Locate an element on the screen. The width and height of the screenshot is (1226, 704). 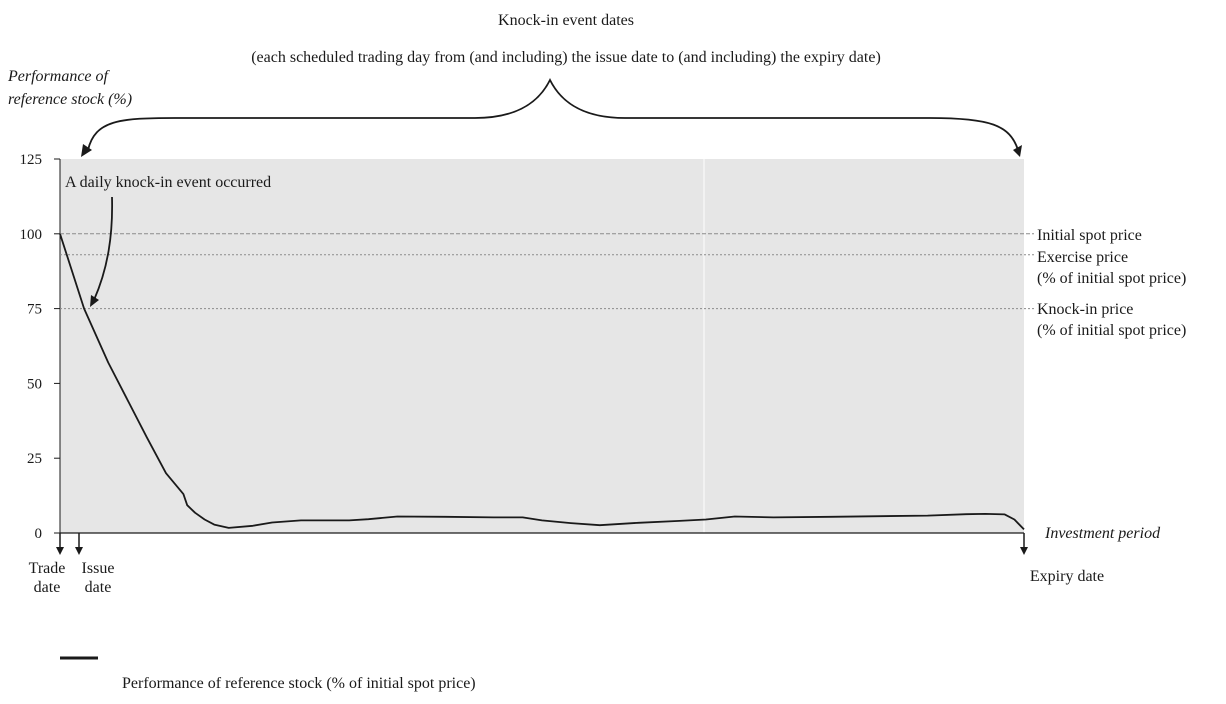
knock-in-event-arrow is located at coordinates (103, 248).